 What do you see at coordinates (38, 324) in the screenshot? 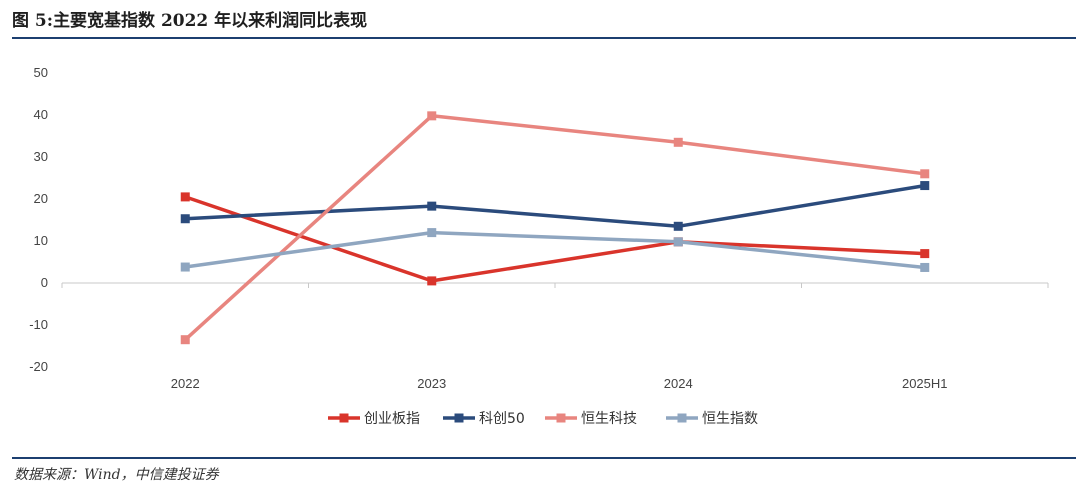
I see `y-tick-label: -10` at bounding box center [38, 324].